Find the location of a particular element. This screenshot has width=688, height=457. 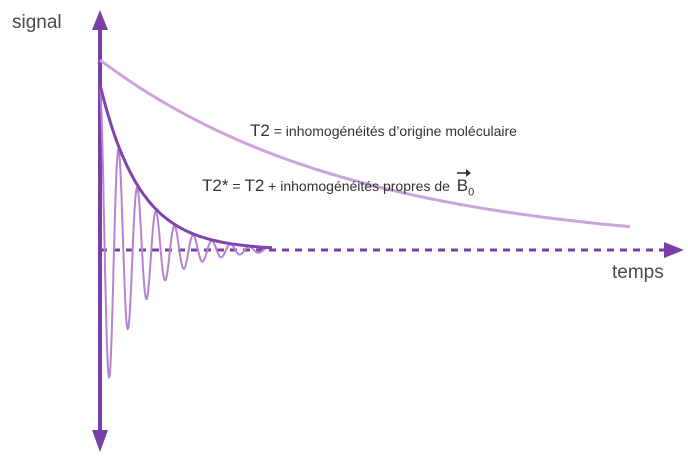

b-subscript: 0 is located at coordinates (471, 192).